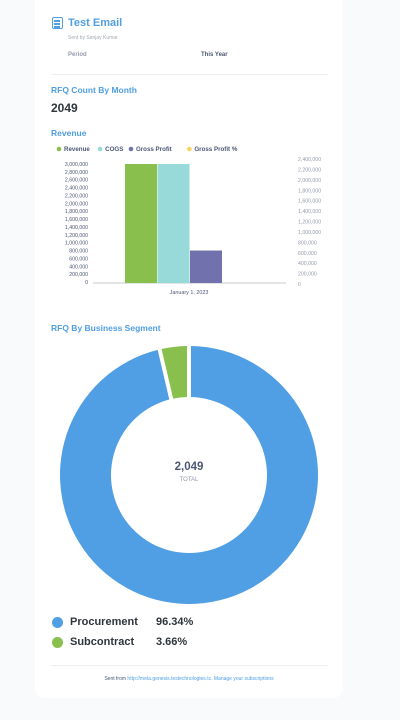  What do you see at coordinates (243, 679) in the screenshot?
I see `manage-subscriptions-link: Manage your subscriptions` at bounding box center [243, 679].